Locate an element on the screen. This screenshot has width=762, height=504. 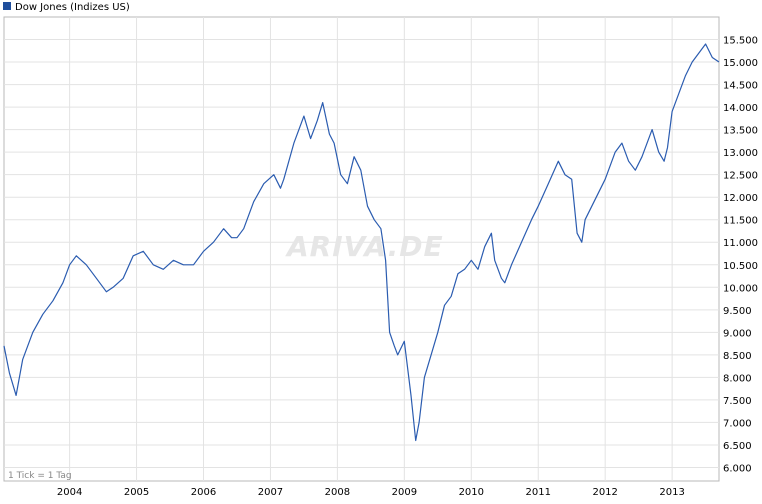
y-tick-label: 10.000 is located at coordinates (740, 288).